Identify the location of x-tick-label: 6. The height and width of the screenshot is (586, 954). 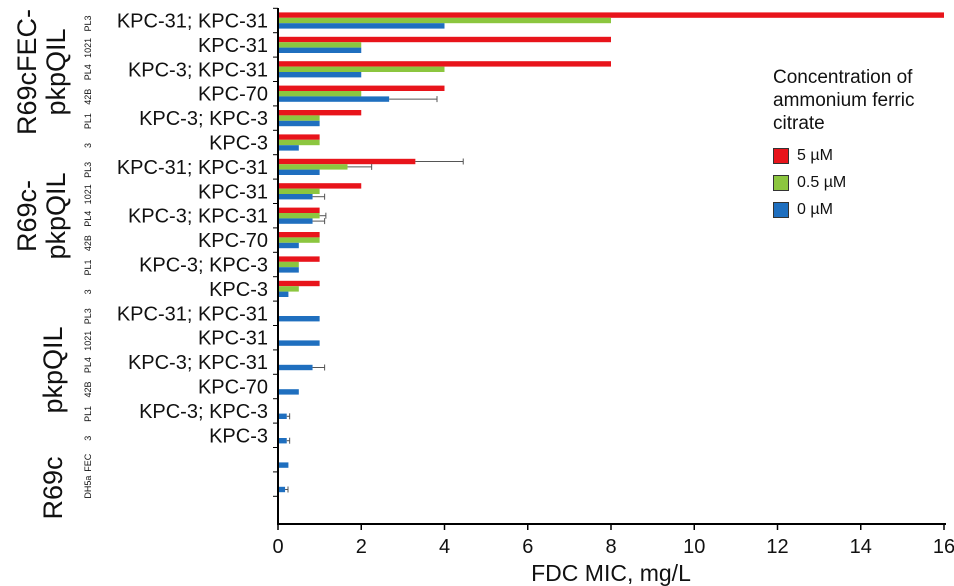
(527, 547).